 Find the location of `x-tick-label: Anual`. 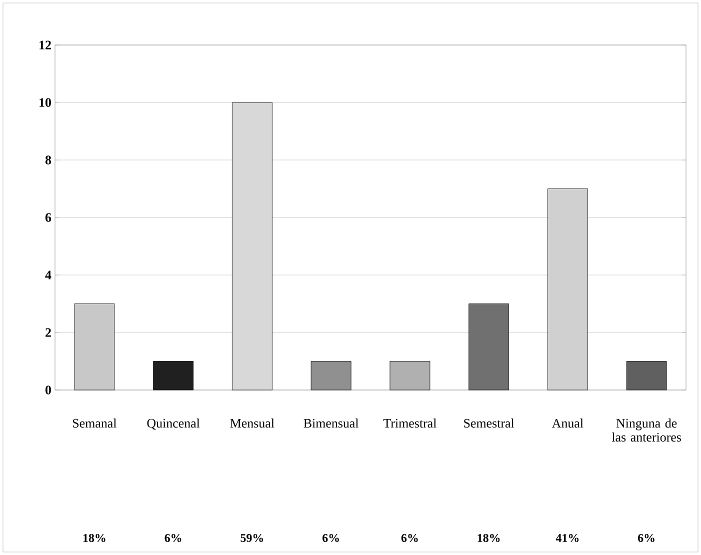

x-tick-label: Anual is located at coordinates (568, 423).